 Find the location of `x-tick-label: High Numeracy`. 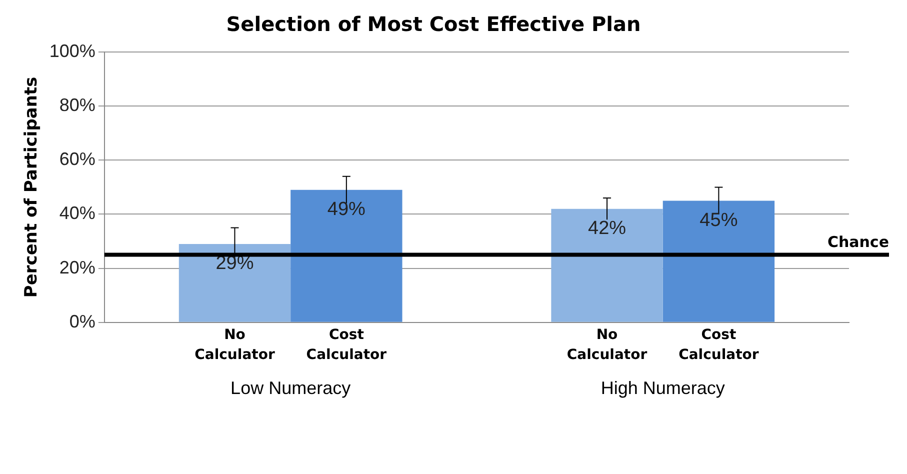

x-tick-label: High Numeracy is located at coordinates (662, 388).